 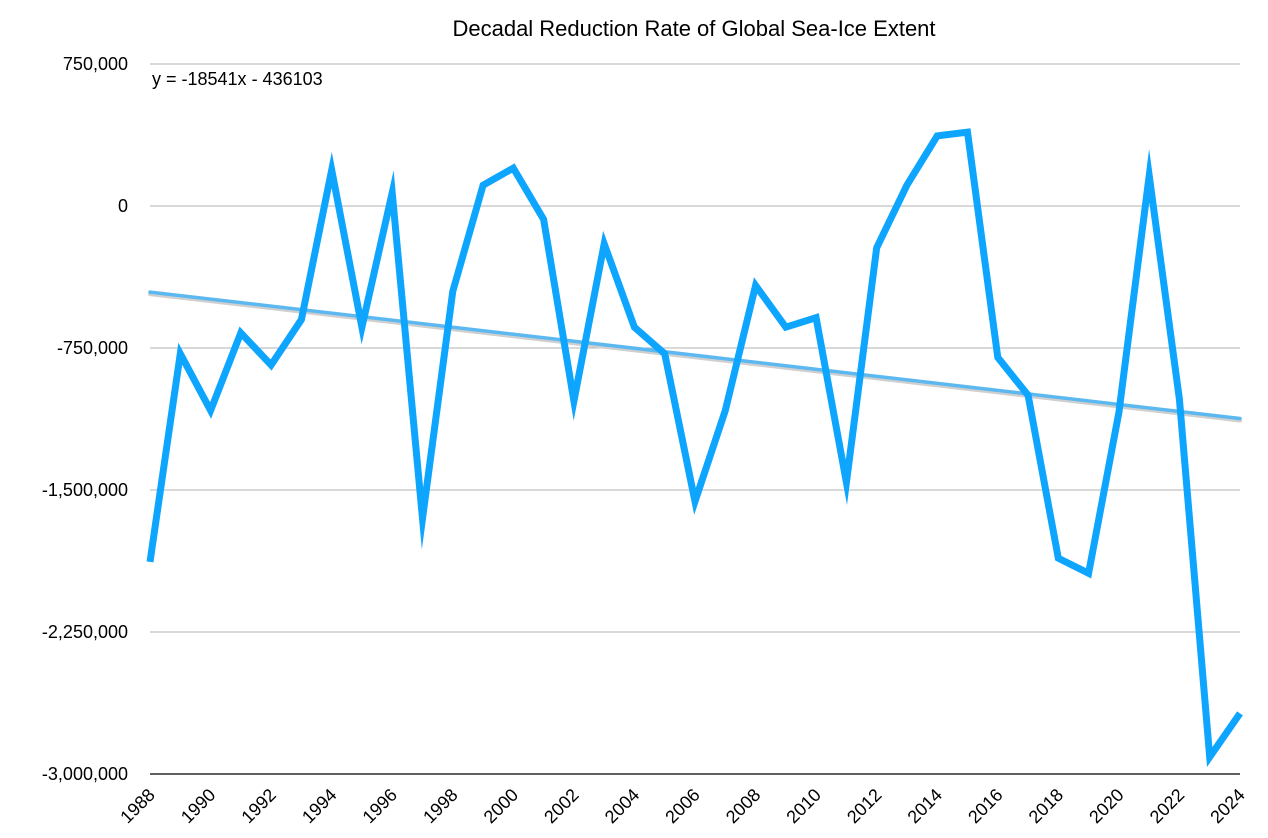 I want to click on x-tick-label: 2004, so click(x=622, y=806).